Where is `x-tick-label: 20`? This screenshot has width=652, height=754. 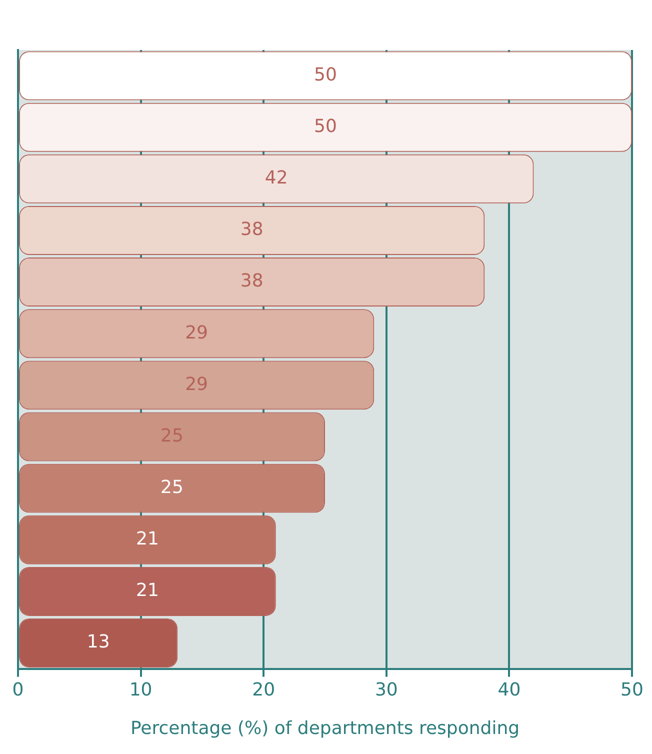
x-tick-label: 20 is located at coordinates (264, 689).